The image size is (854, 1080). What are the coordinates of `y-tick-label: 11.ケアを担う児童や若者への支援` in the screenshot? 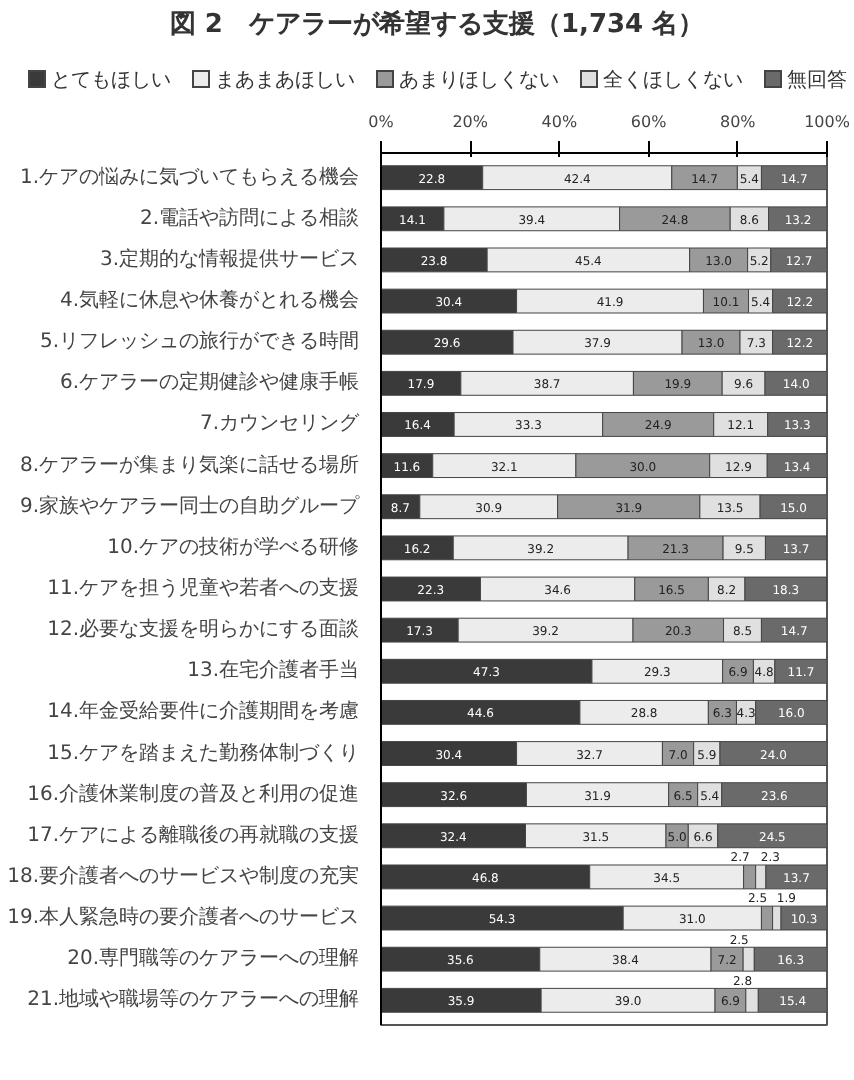 It's located at (203, 587).